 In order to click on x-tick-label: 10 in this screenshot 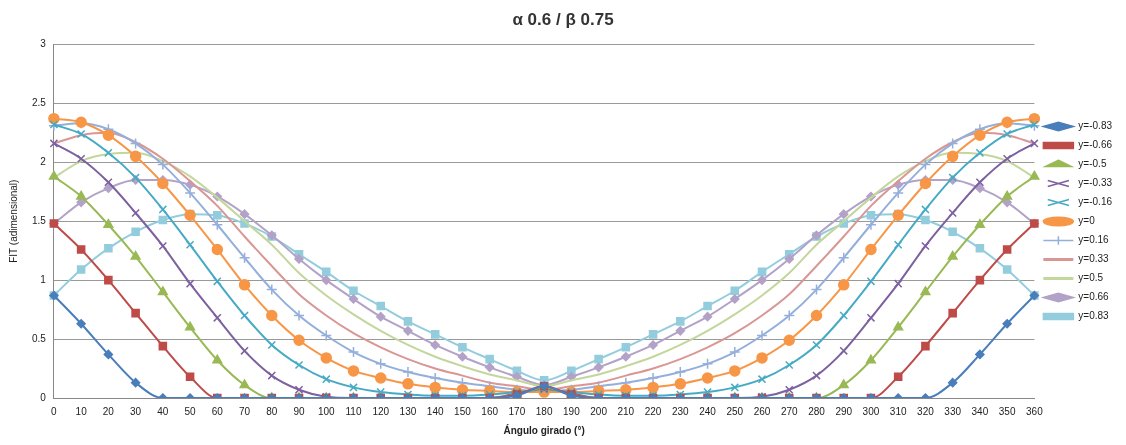, I will do `click(81, 411)`.